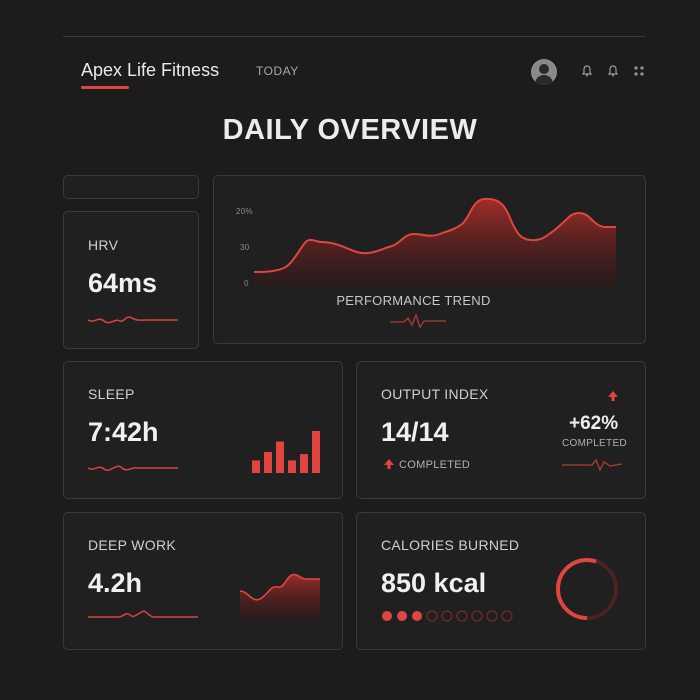 Image resolution: width=700 pixels, height=700 pixels. I want to click on sleep-value: 7:42h, so click(123, 432).